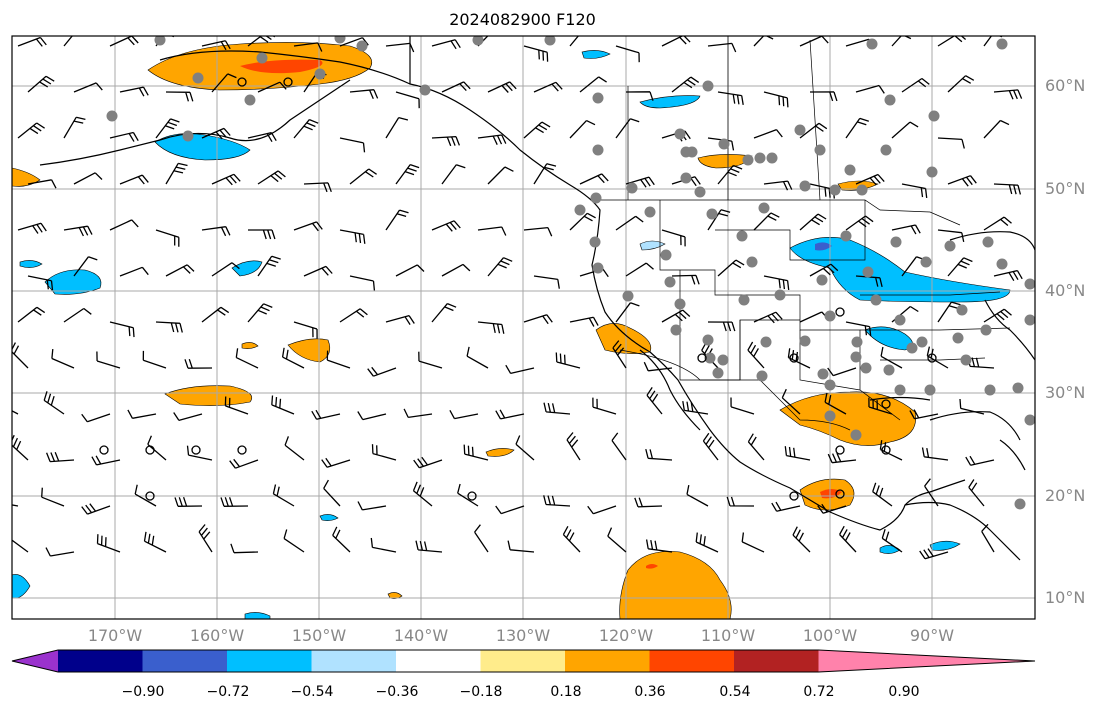 Image resolution: width=1105 pixels, height=712 pixels. Describe the element at coordinates (728, 635) in the screenshot. I see `lon-label: 110°W` at that location.